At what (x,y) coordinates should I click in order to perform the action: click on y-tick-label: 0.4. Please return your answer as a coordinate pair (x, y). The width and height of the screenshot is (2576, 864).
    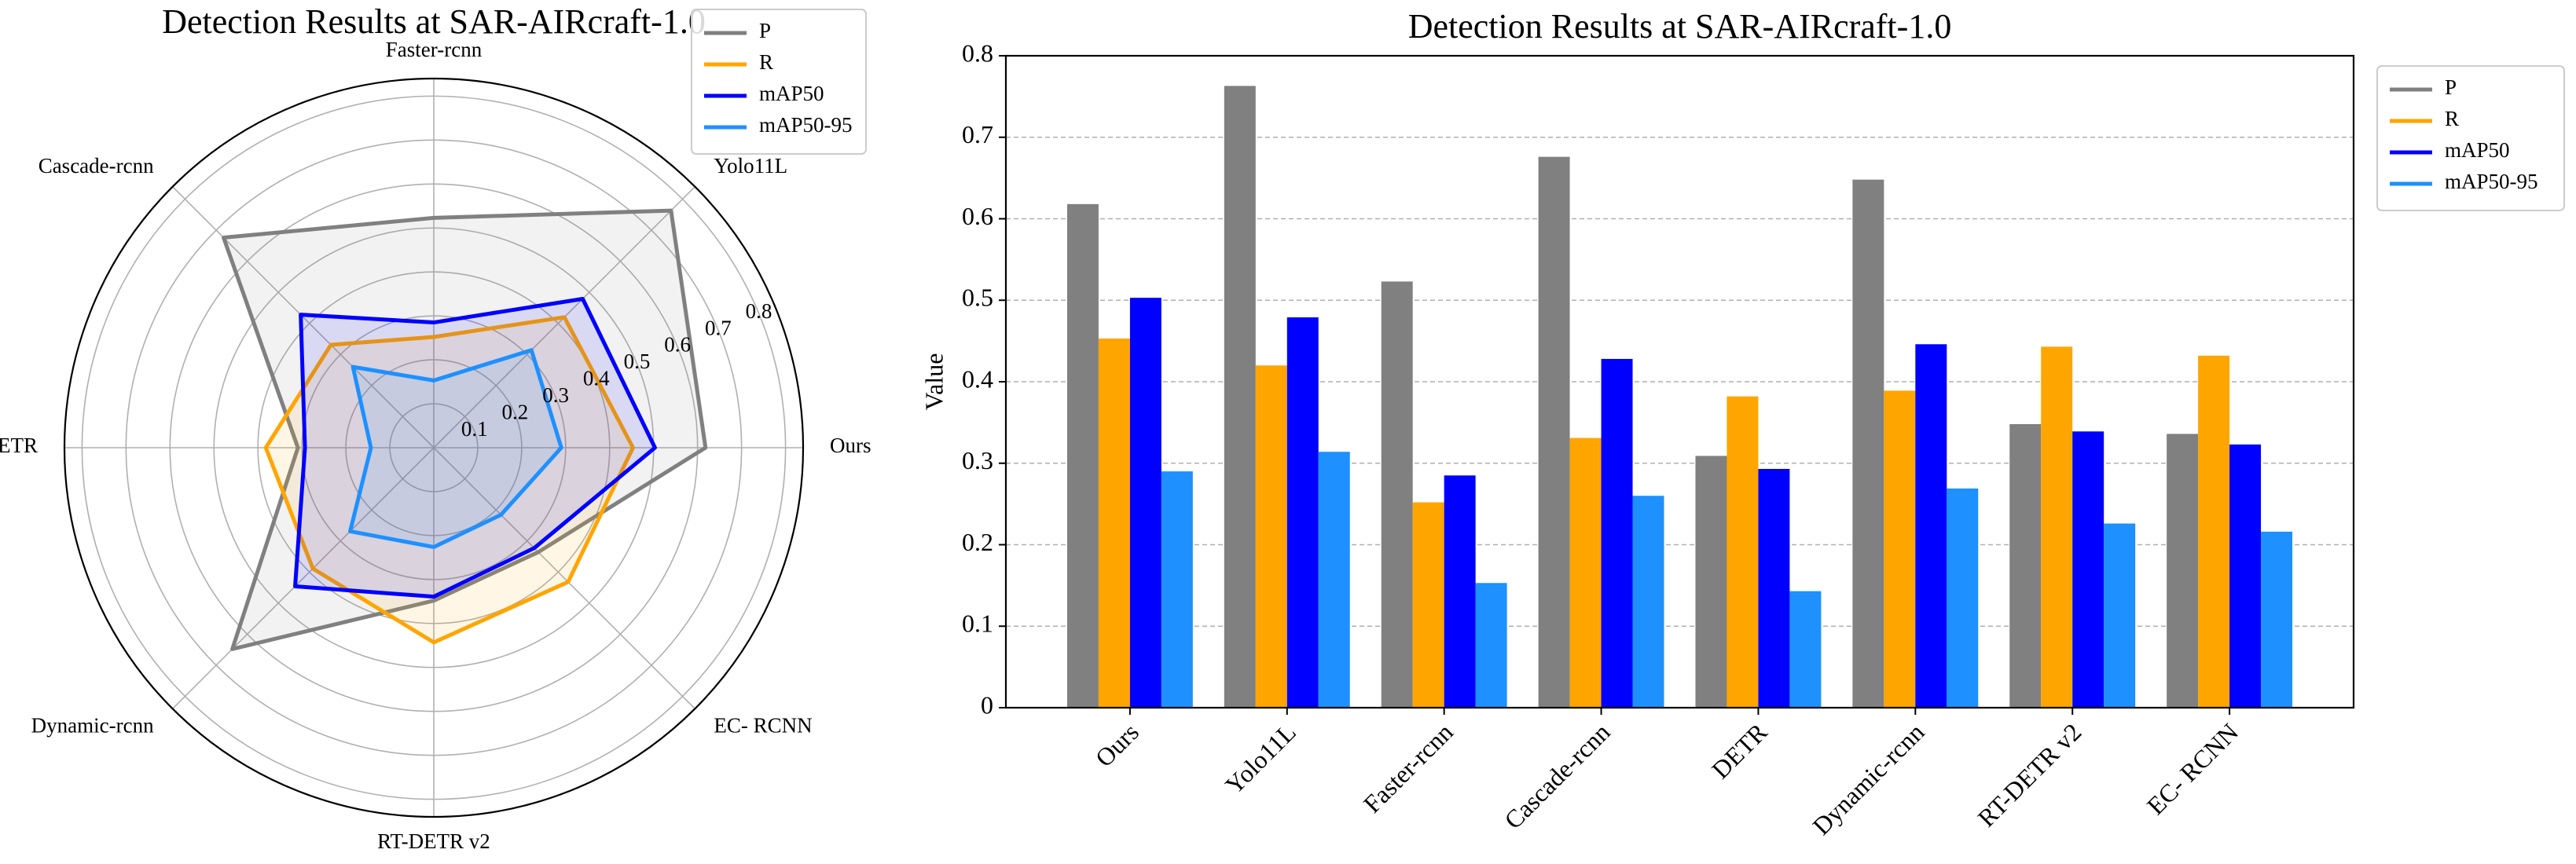
    Looking at the image, I should click on (977, 378).